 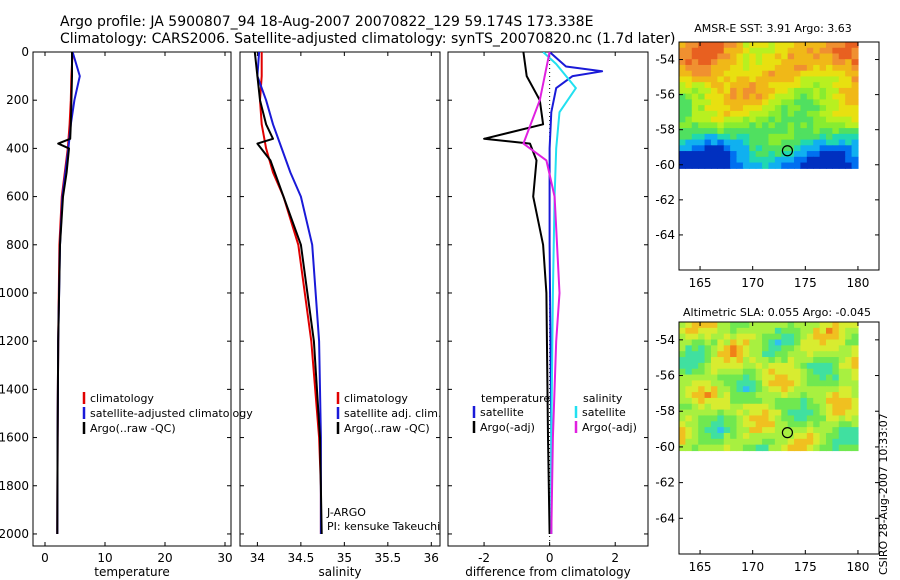 I want to click on map-frame, so click(x=779, y=438).